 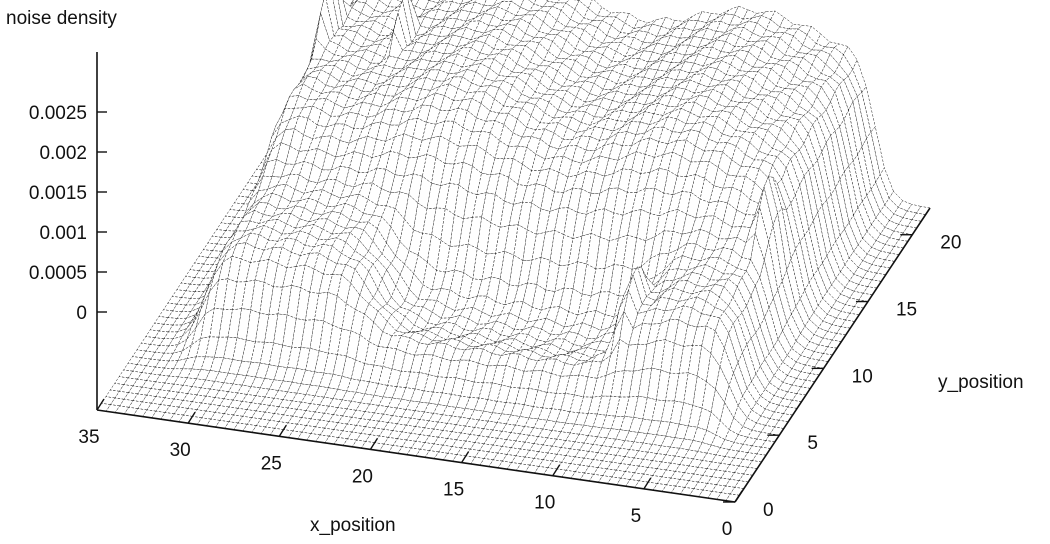 I want to click on x-tick-label: 10, so click(x=544, y=503).